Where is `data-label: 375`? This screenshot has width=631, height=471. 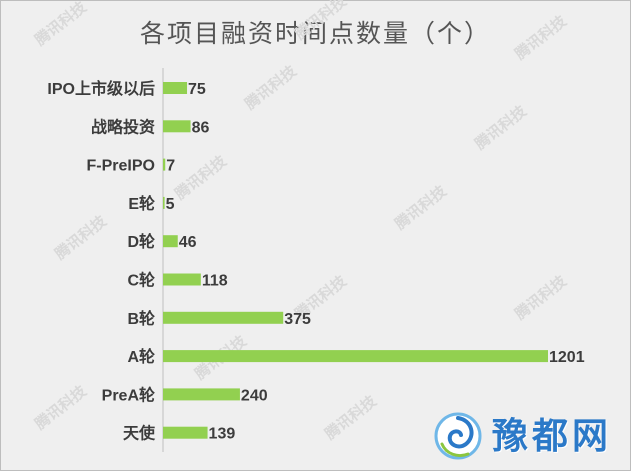 data-label: 375 is located at coordinates (297, 319).